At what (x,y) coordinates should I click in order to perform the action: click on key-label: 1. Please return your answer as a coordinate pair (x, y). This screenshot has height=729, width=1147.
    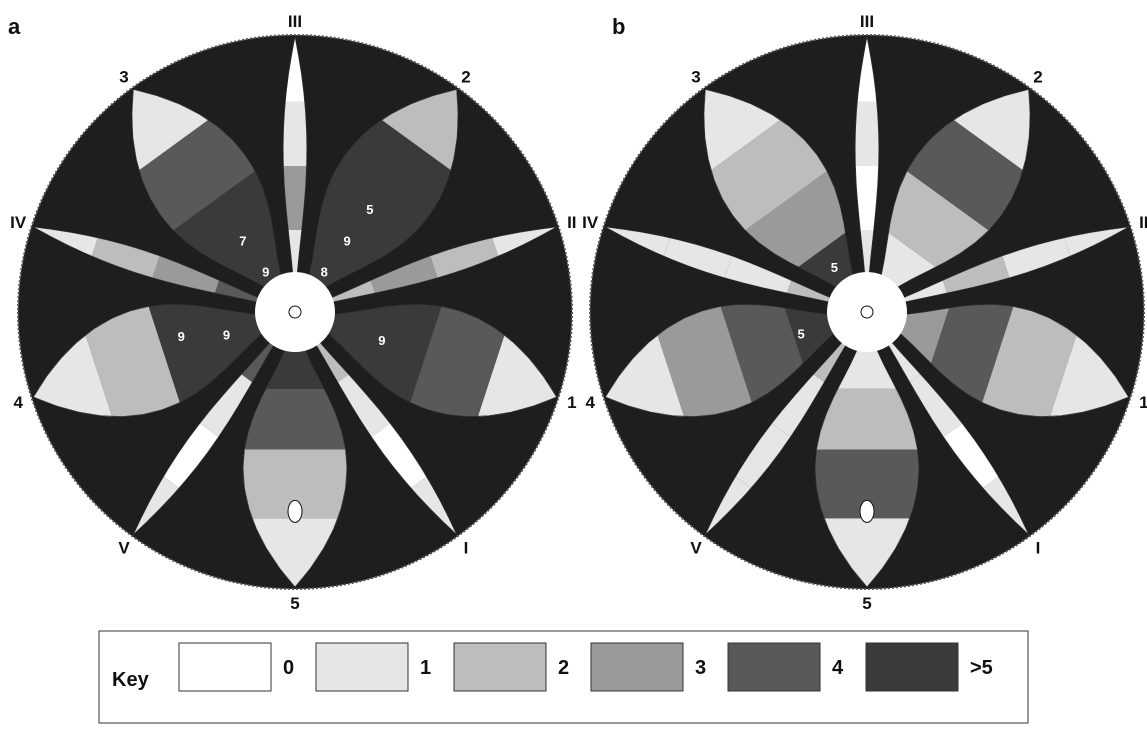
    Looking at the image, I should click on (425, 668).